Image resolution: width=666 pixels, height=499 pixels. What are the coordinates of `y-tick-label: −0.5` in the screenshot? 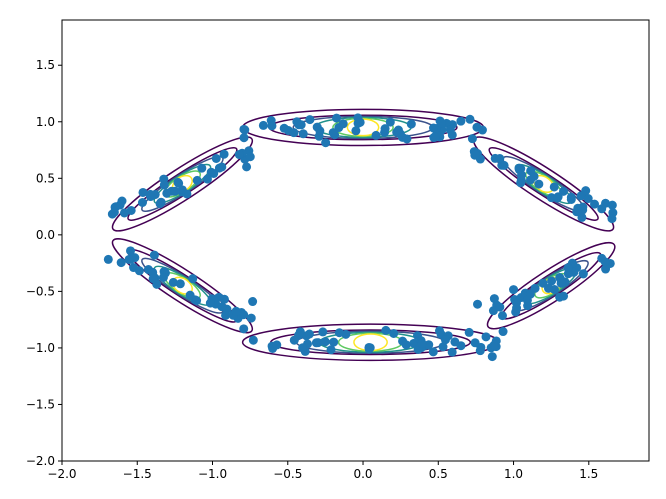 It's located at (40, 291).